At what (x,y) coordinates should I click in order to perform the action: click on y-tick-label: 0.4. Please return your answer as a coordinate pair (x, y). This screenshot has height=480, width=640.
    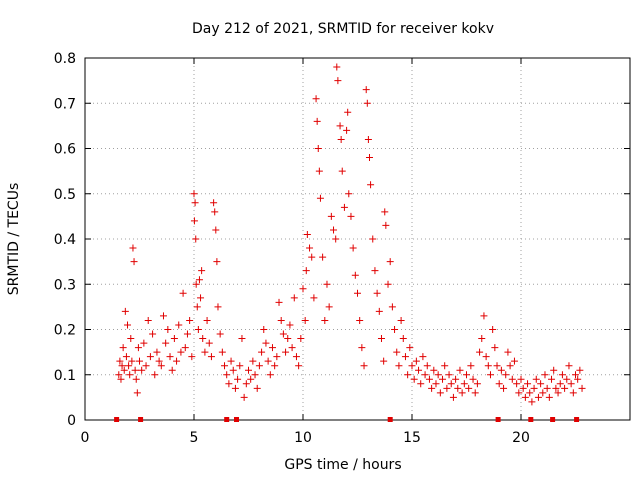
    Looking at the image, I should click on (65, 240).